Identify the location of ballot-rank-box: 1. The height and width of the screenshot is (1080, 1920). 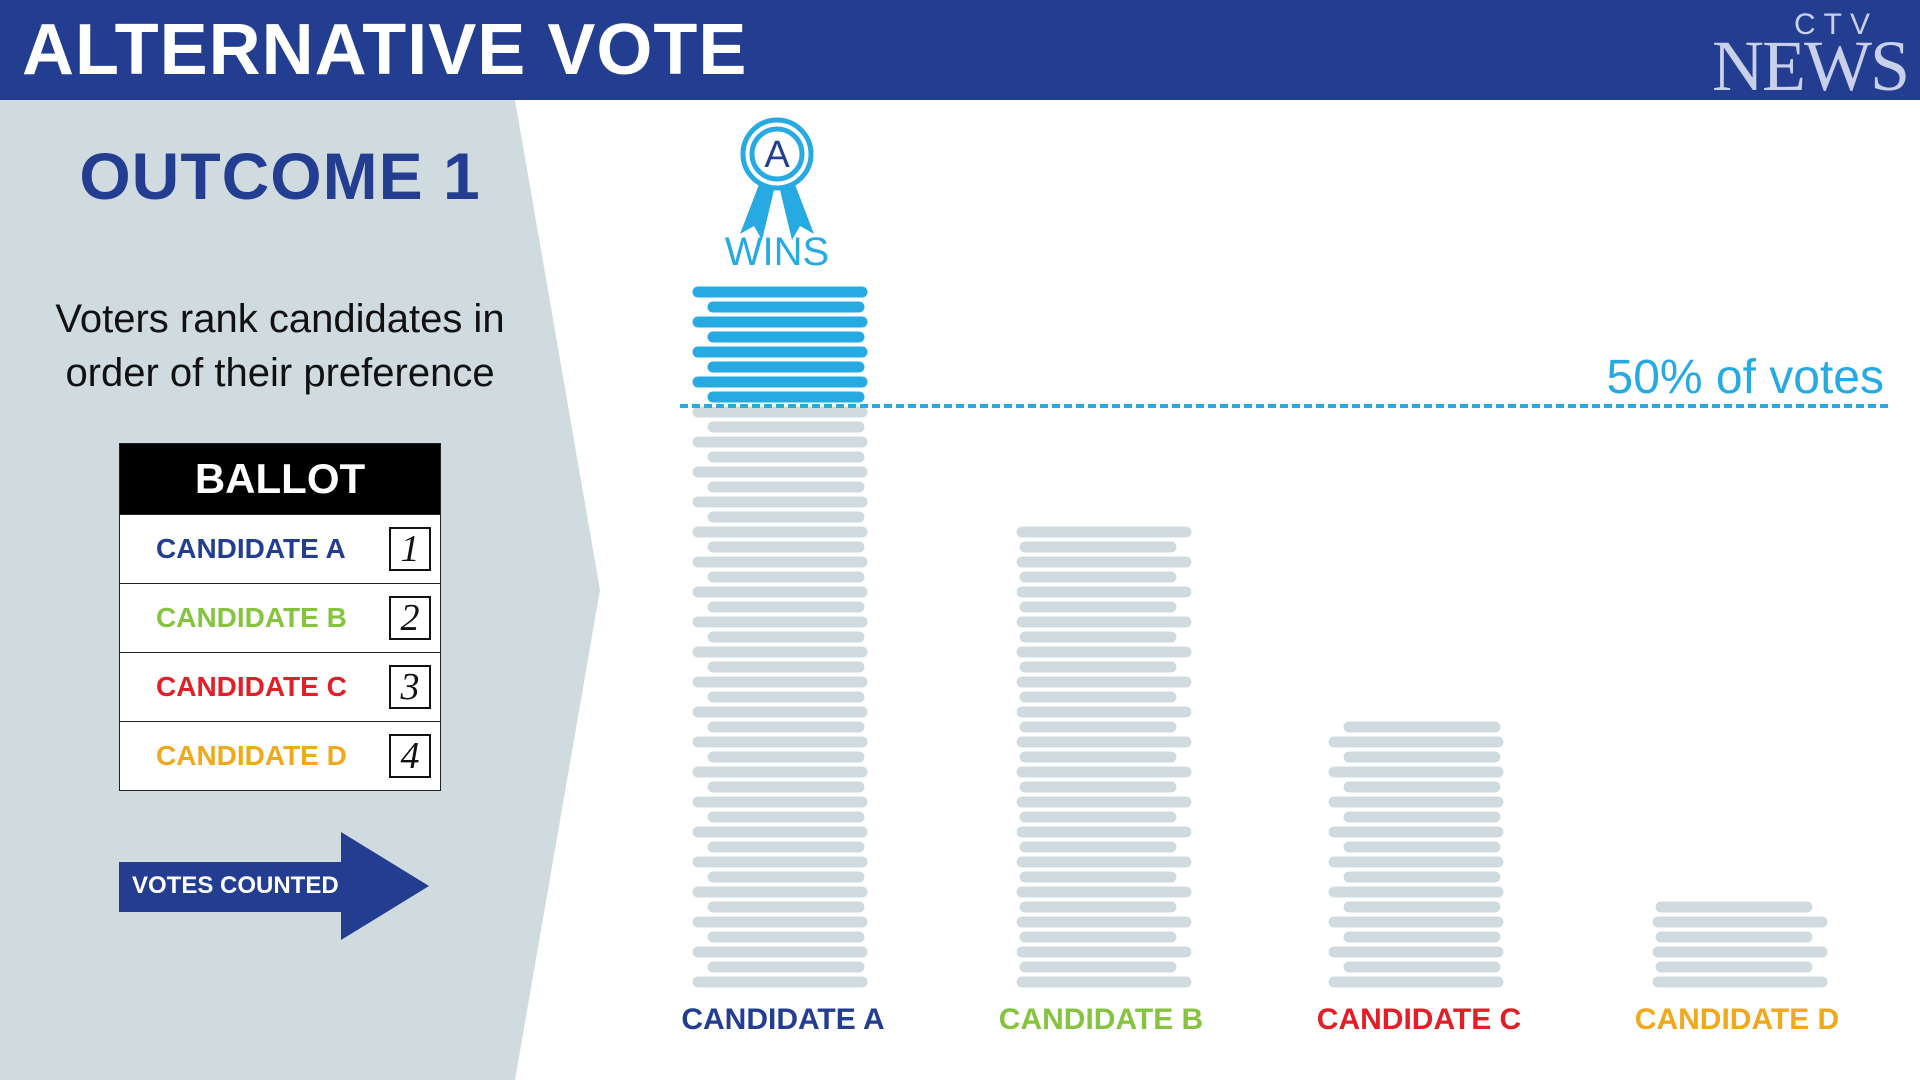
(410, 549).